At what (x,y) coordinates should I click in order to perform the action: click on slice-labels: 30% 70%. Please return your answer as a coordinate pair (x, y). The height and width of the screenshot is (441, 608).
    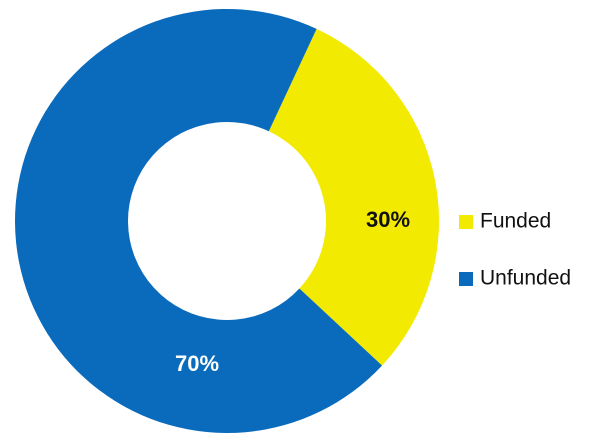
    Looking at the image, I should click on (292, 291).